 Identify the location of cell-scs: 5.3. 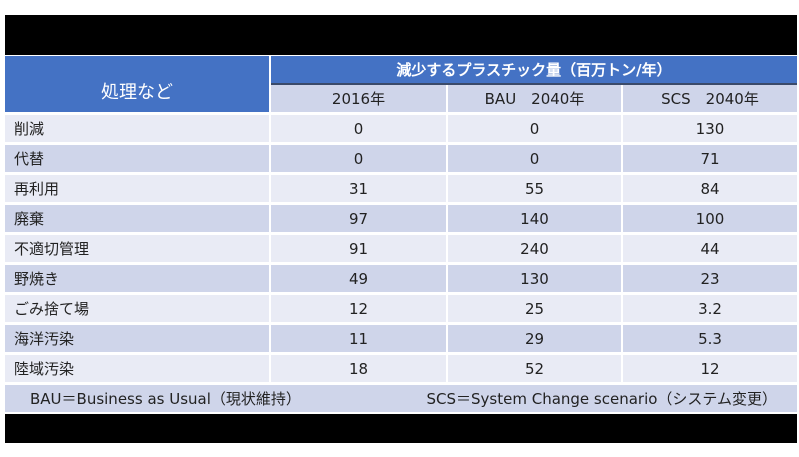
(709, 339).